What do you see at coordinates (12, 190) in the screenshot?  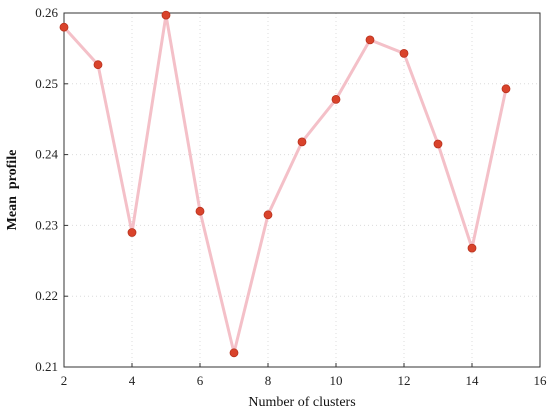 I see `y-axis-title: Mean profile` at bounding box center [12, 190].